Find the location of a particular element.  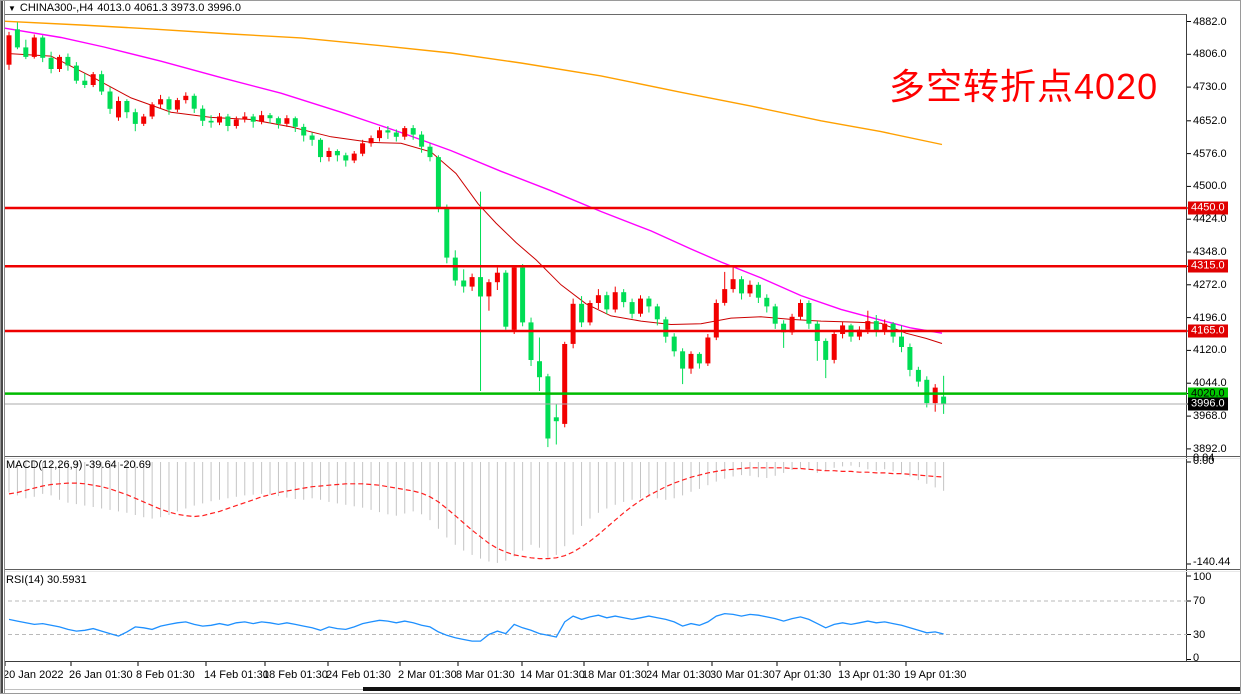

price-axis-label: 4120.0 is located at coordinates (1210, 350).